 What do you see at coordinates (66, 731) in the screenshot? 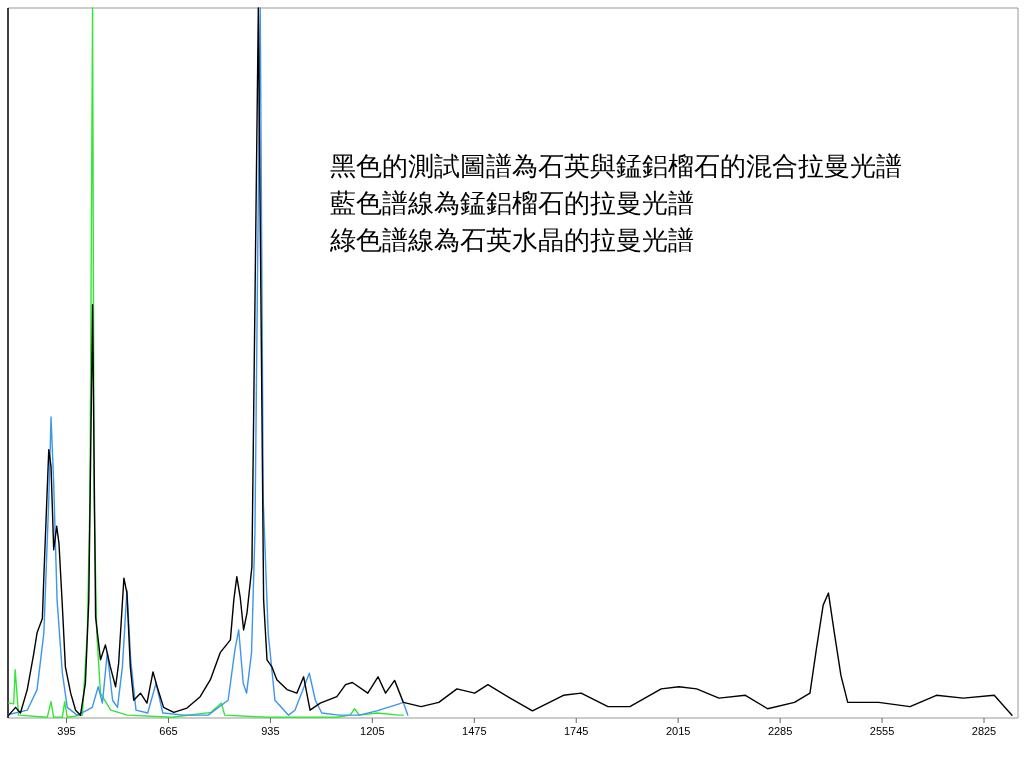
I see `x-tick-label: 395` at bounding box center [66, 731].